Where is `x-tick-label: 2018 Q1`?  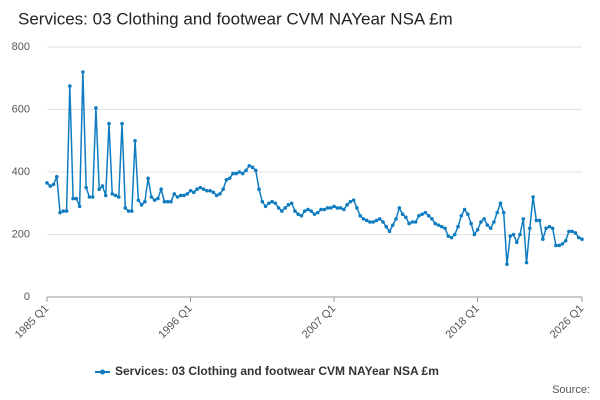
x-tick-label: 2018 Q1 is located at coordinates (462, 322).